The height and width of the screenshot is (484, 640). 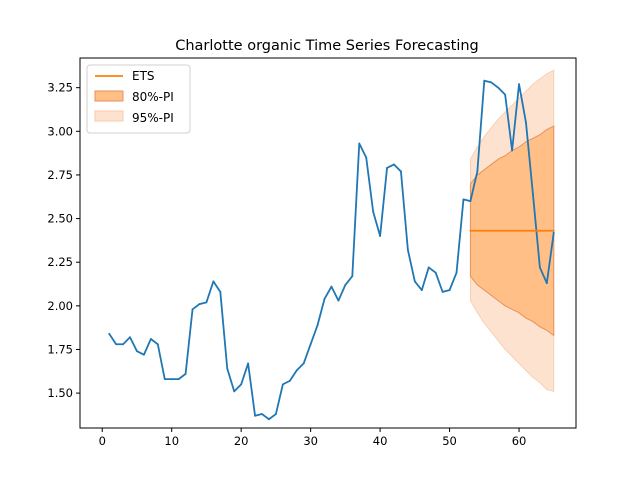 What do you see at coordinates (171, 441) in the screenshot?
I see `x-tick-label: 10` at bounding box center [171, 441].